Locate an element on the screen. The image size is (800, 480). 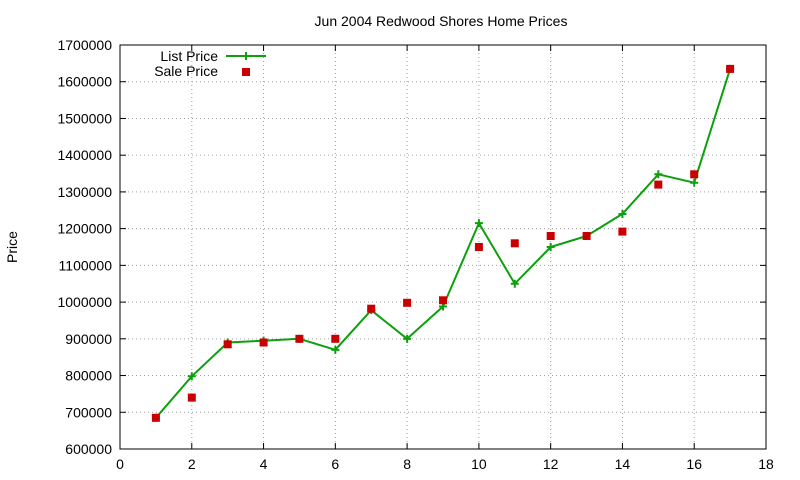
y-tick-label: 1400000 is located at coordinates (84, 155).